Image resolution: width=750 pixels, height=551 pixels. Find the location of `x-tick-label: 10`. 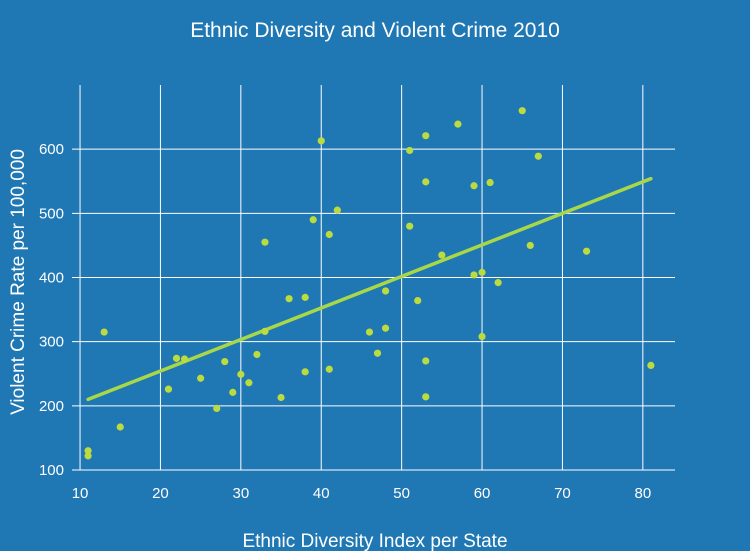

x-tick-label: 10 is located at coordinates (80, 493).